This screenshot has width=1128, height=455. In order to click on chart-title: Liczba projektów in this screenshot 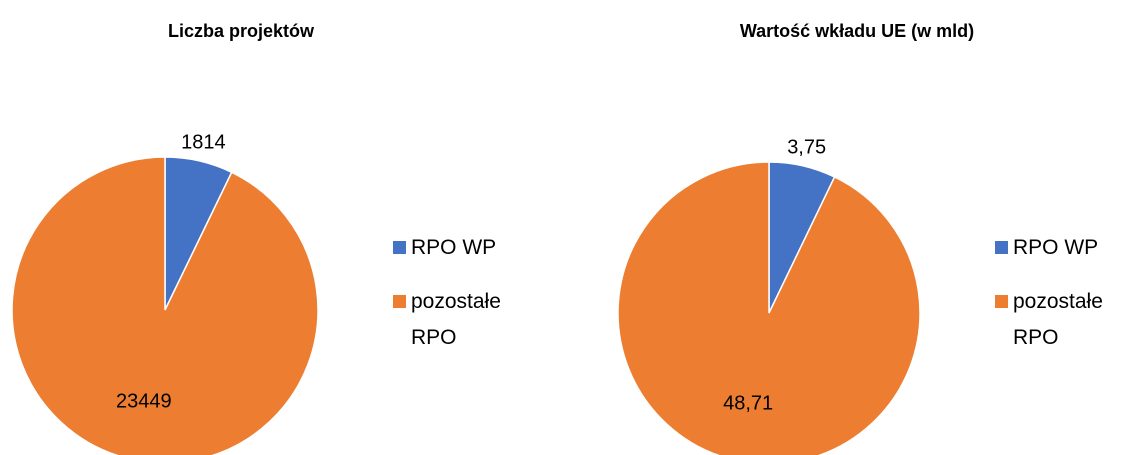, I will do `click(241, 31)`.